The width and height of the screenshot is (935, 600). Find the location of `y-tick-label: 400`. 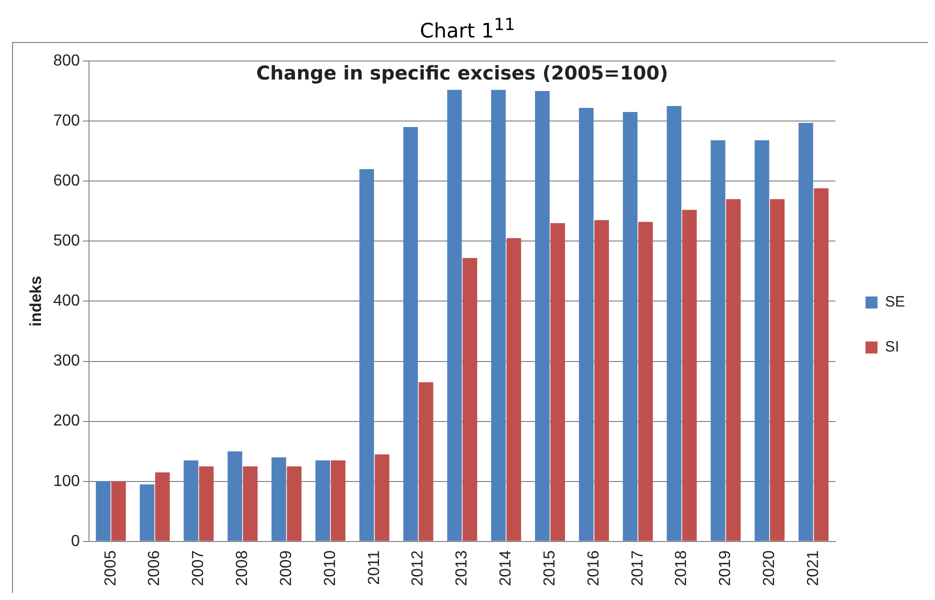

y-tick-label: 400 is located at coordinates (66, 301).